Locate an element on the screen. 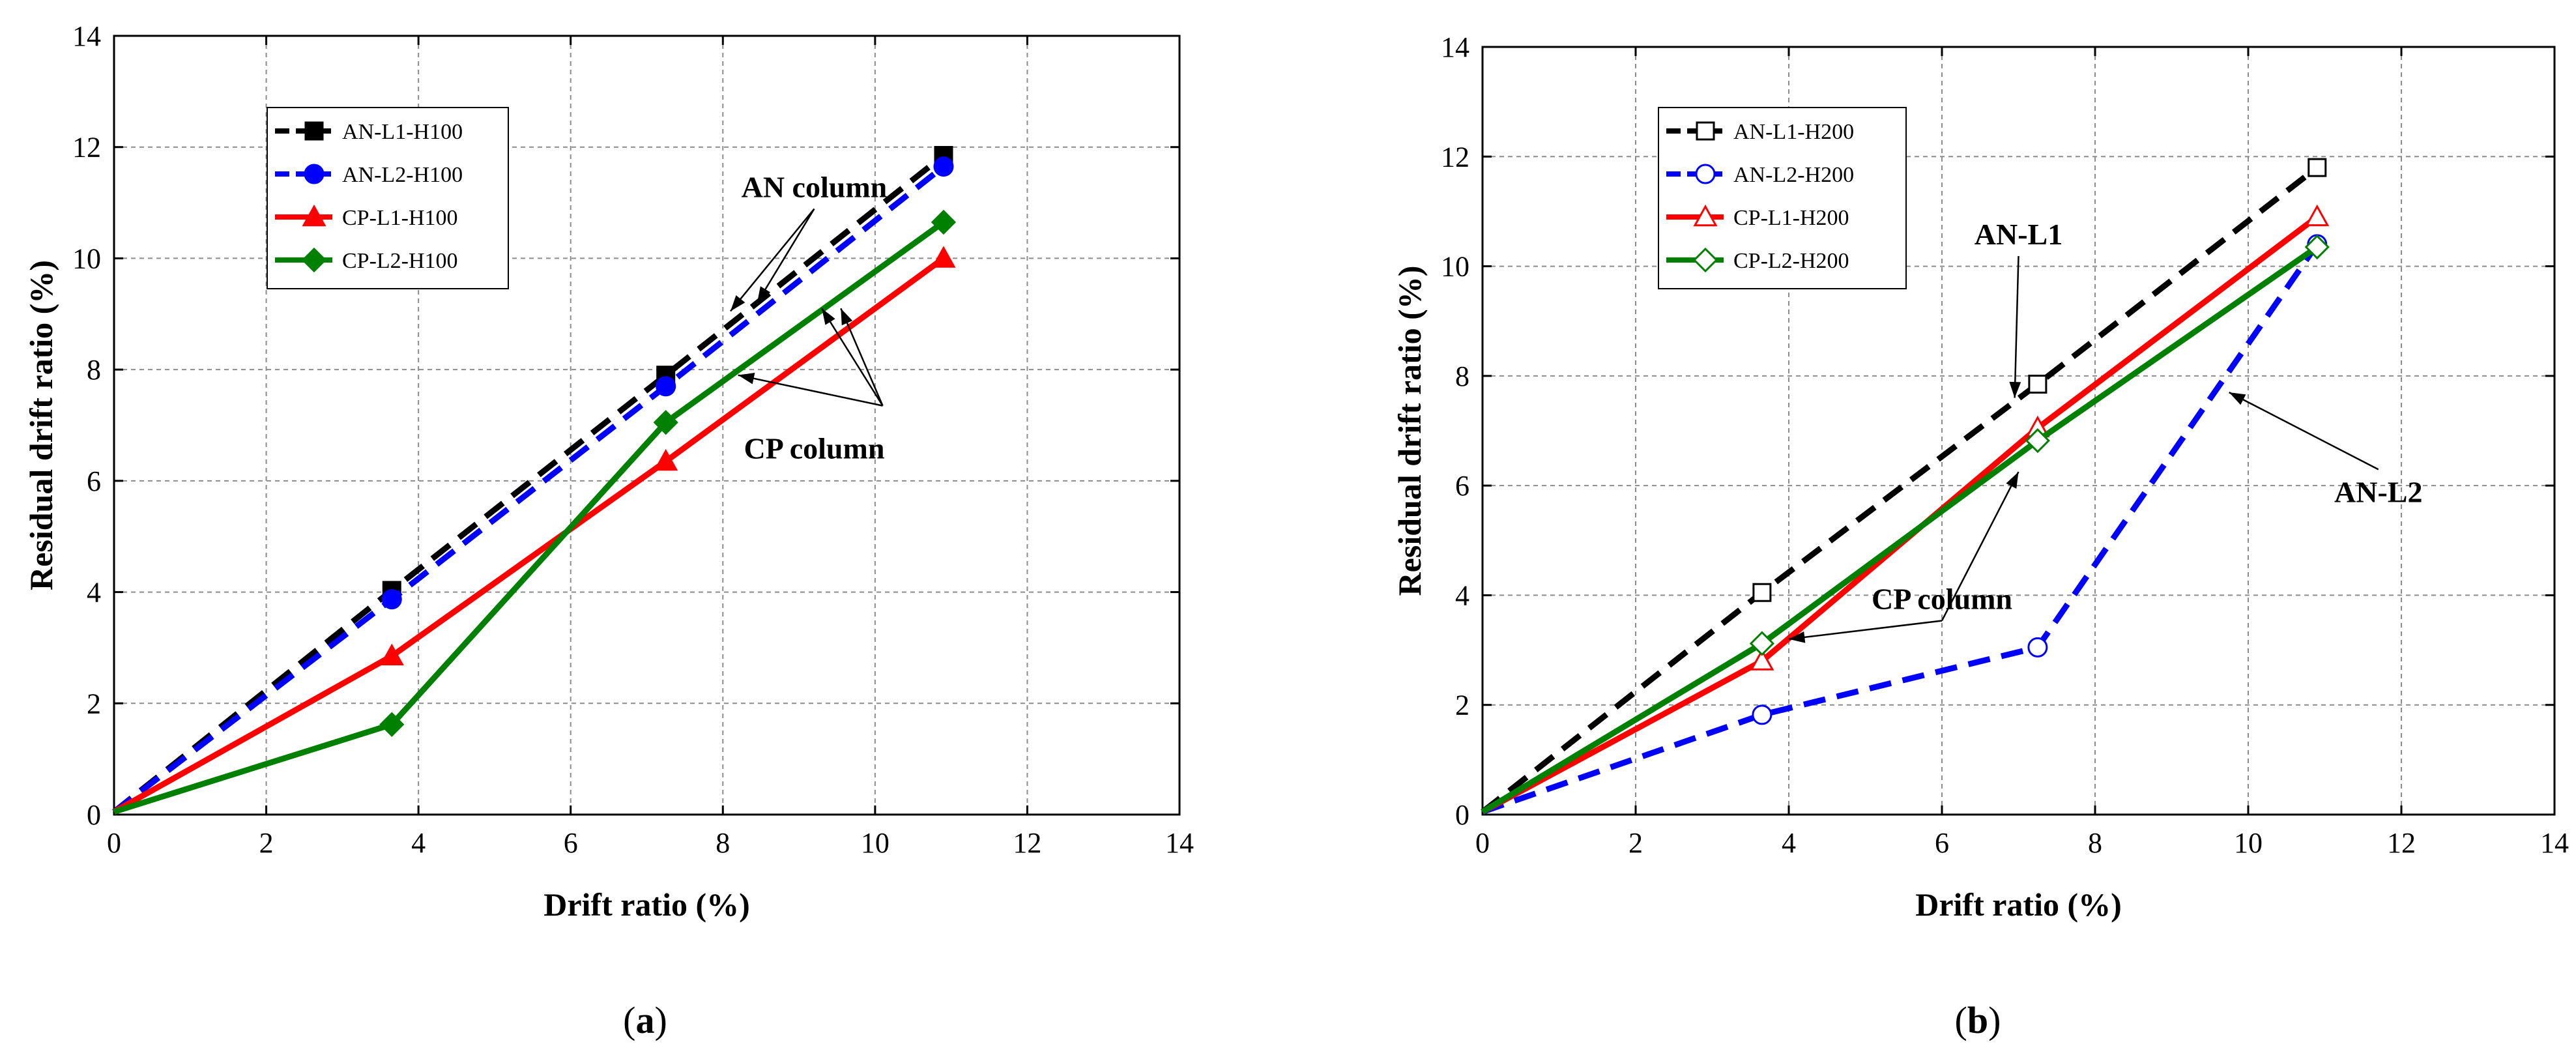 The width and height of the screenshot is (2576, 1057). x-tick-label: 8 is located at coordinates (723, 843).